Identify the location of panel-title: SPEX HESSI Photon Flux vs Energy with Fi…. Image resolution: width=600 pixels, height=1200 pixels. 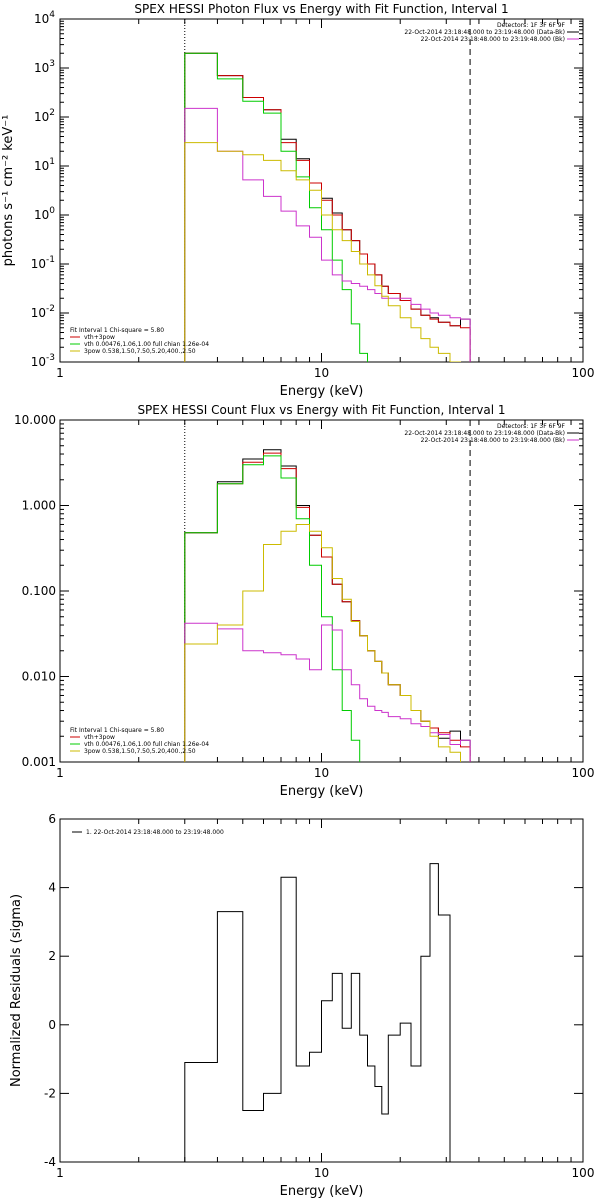
(321, 9).